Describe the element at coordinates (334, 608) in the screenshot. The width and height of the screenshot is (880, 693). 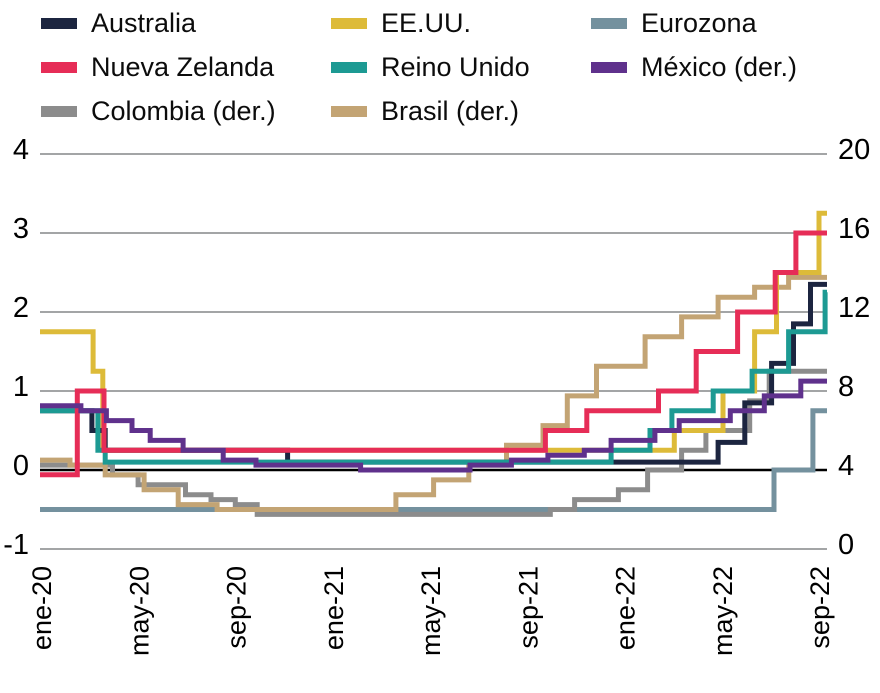
I see `x-axis-label: ene-21` at that location.